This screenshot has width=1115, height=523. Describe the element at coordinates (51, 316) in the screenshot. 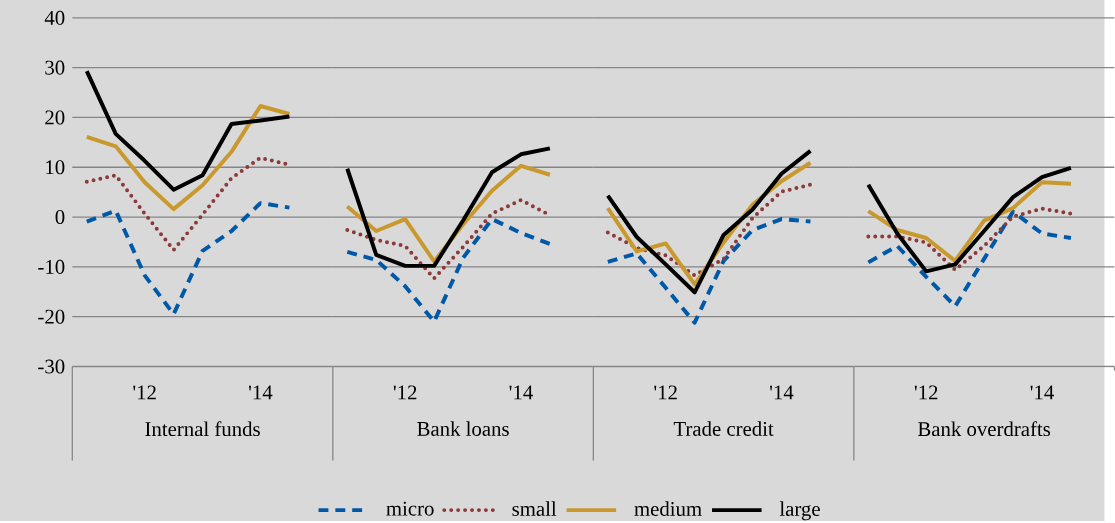

I see `y-tick-label: -20` at that location.